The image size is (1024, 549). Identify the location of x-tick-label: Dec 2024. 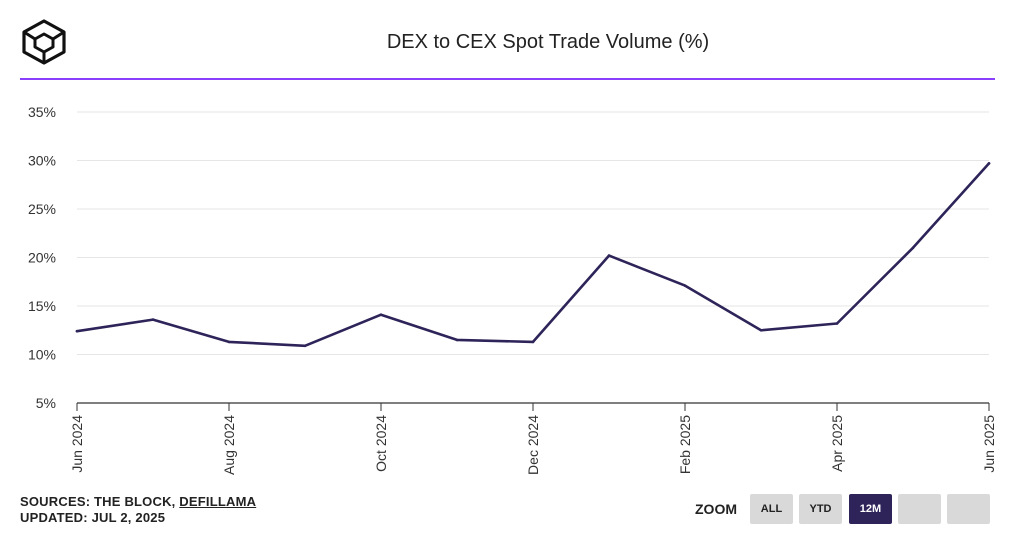
(533, 445).